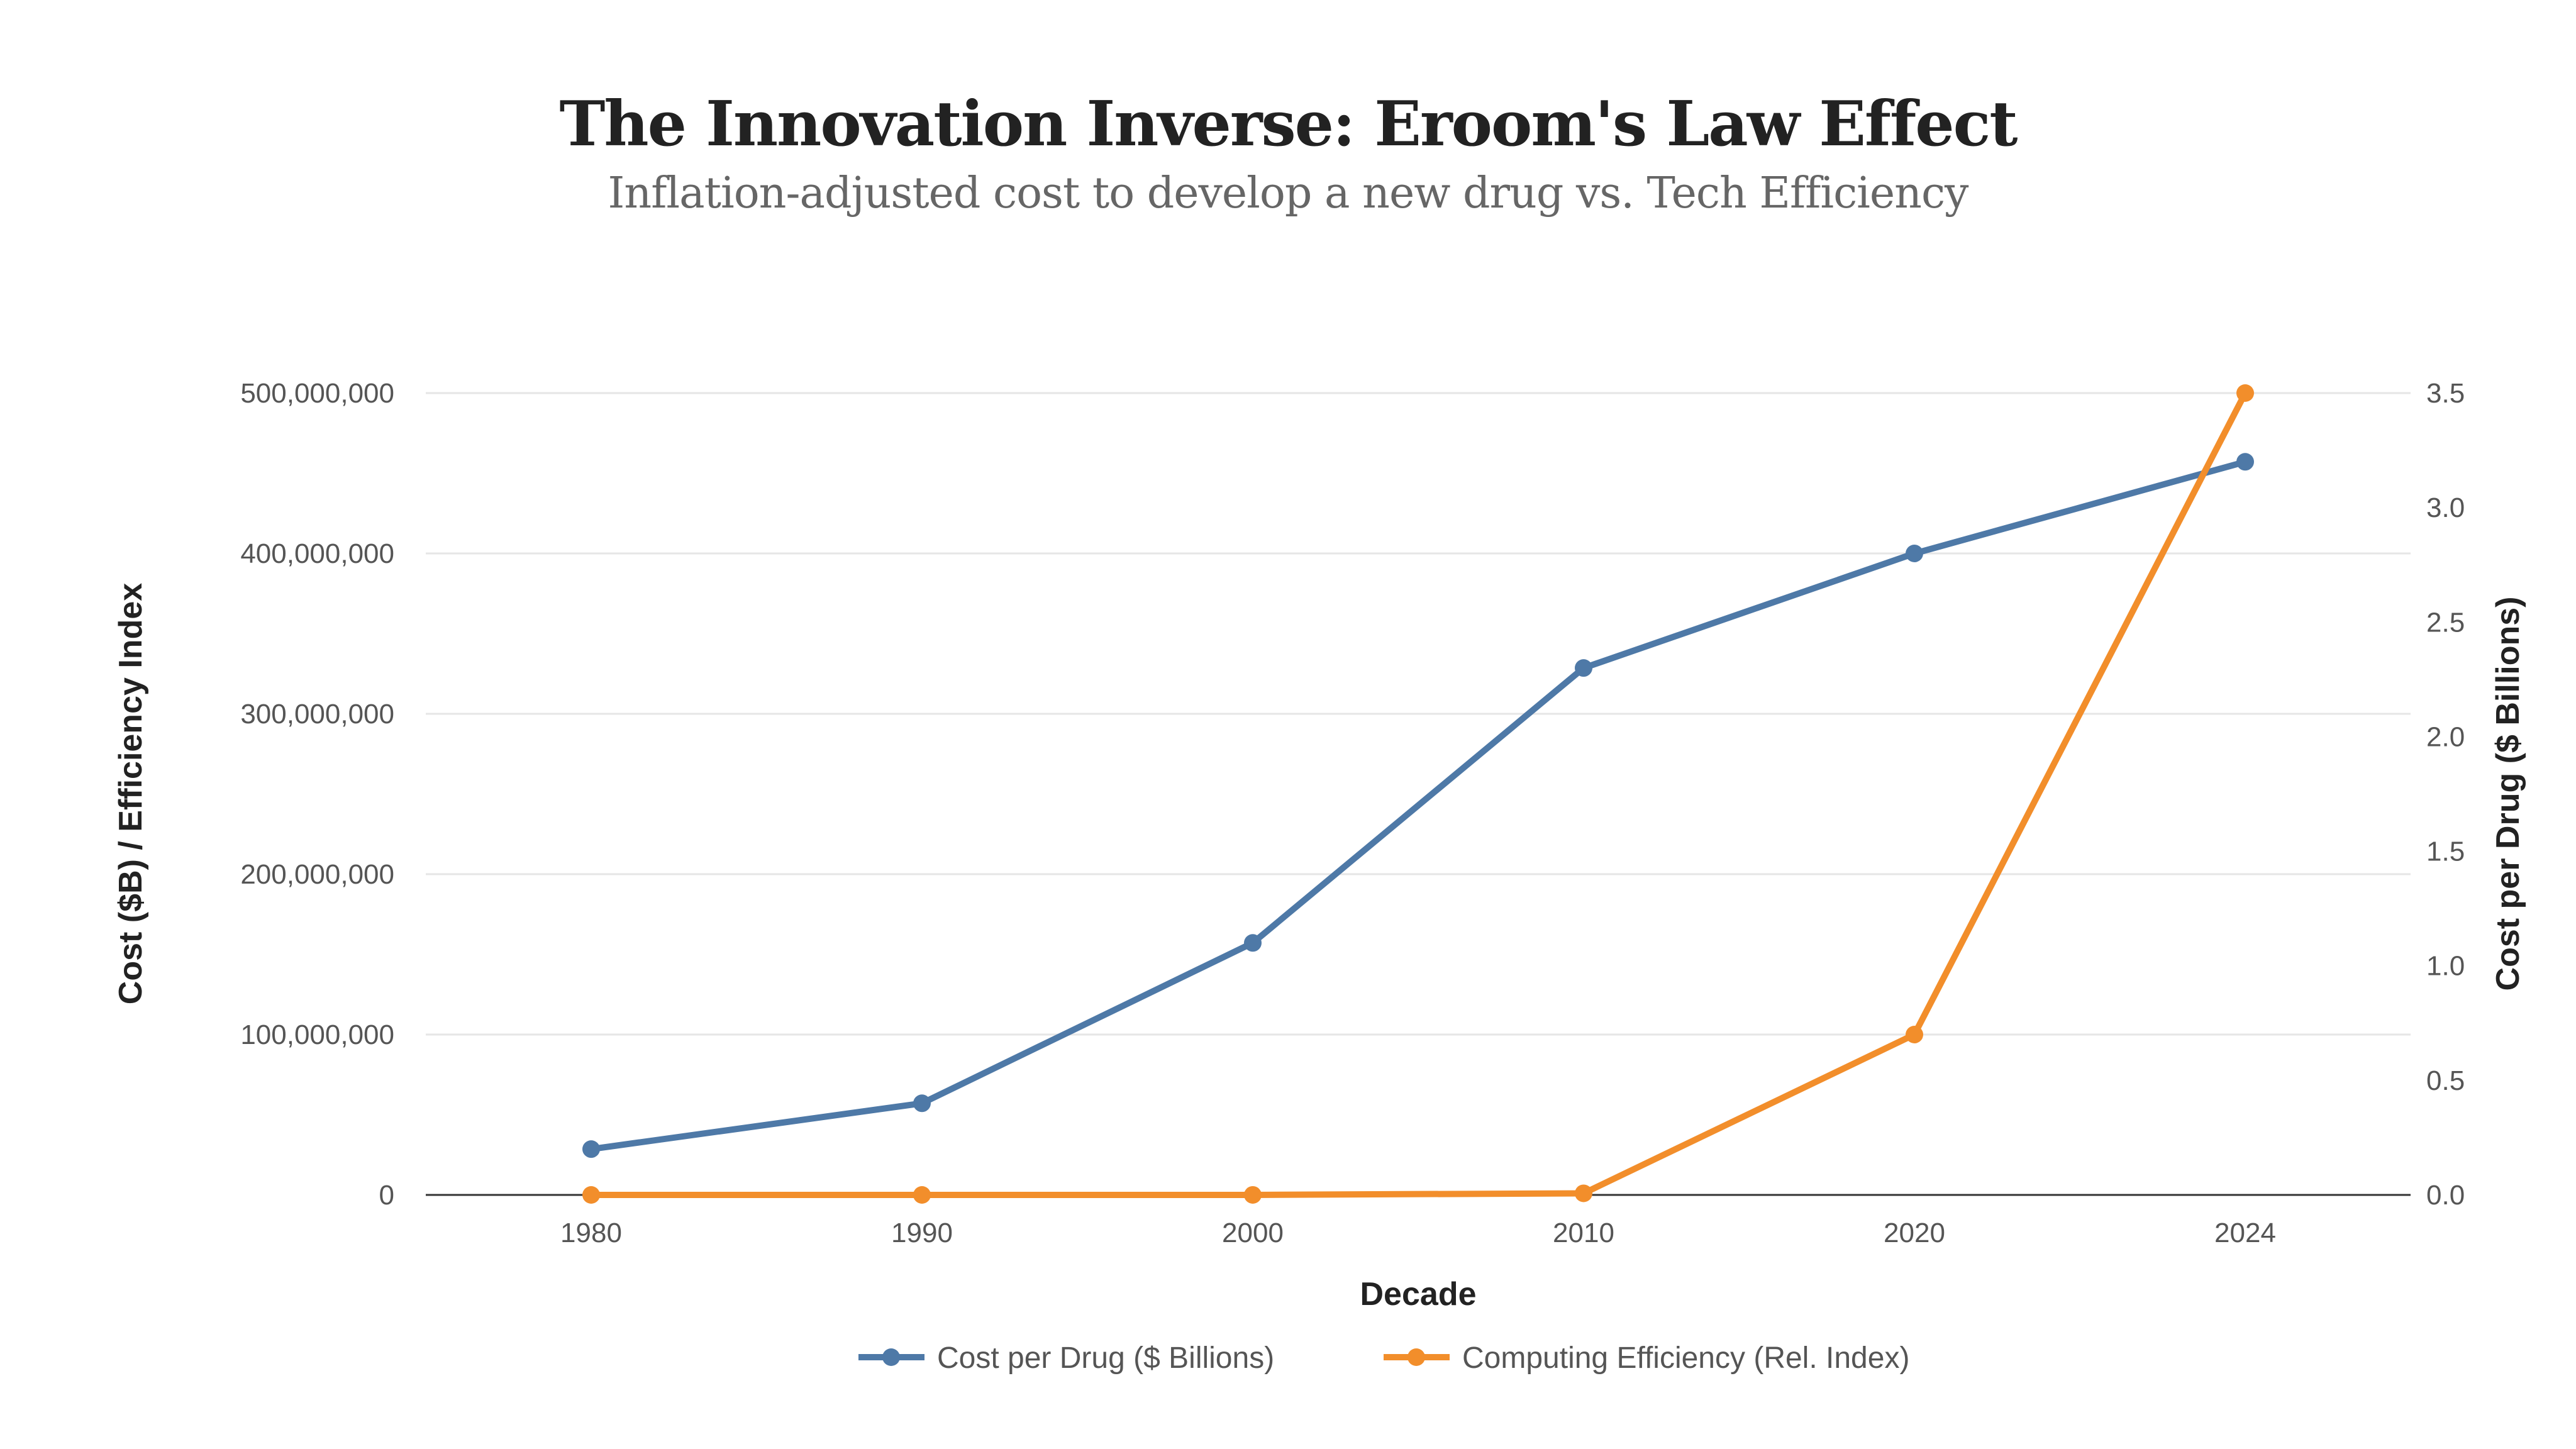 The image size is (2576, 1449). Describe the element at coordinates (386, 1195) in the screenshot. I see `left-tick-label: 0` at that location.